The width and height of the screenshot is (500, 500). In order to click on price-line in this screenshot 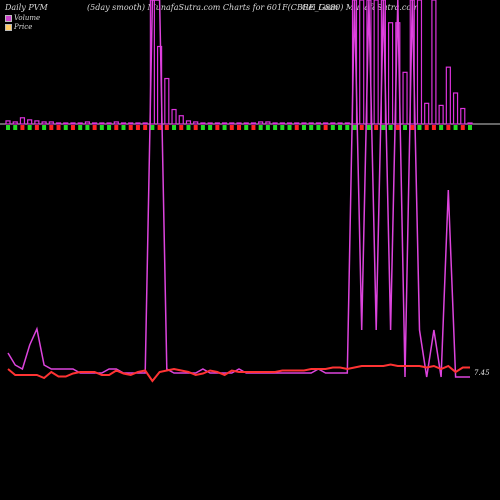, I will do `click(238, 373)`.